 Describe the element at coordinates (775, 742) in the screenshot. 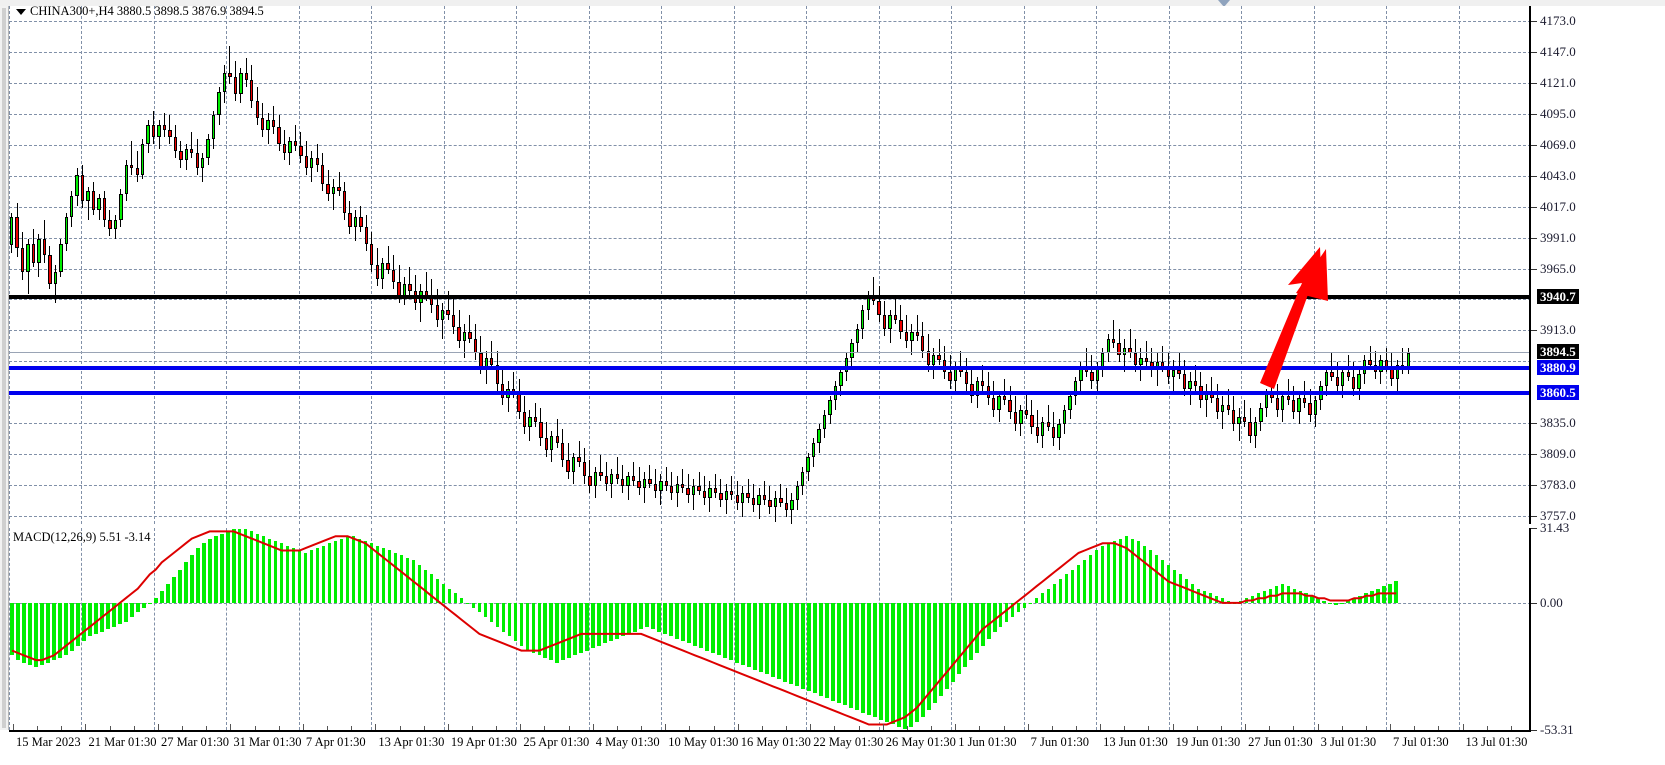

I see `time-axis-label: 16 May 01:30` at that location.